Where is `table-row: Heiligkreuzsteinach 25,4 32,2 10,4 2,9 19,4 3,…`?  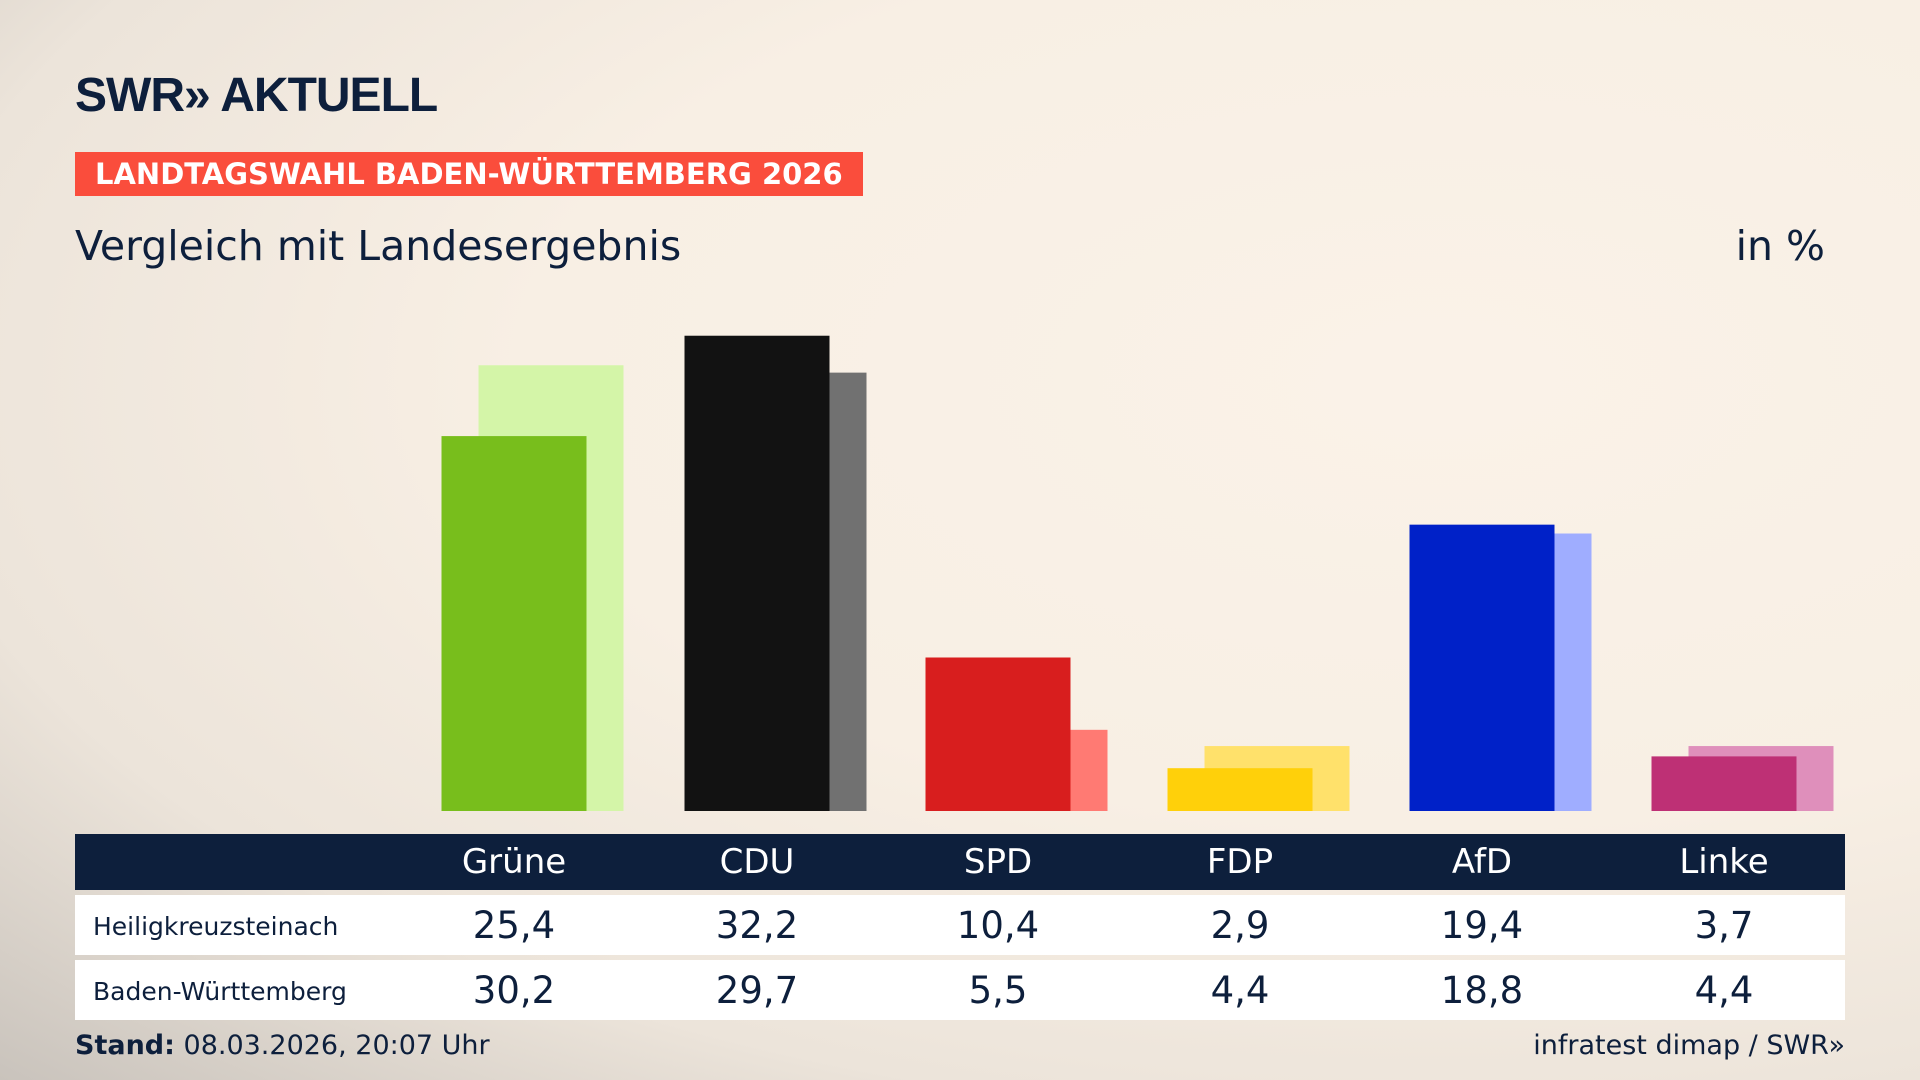 table-row: Heiligkreuzsteinach 25,4 32,2 10,4 2,9 19,4 3,… is located at coordinates (960, 925).